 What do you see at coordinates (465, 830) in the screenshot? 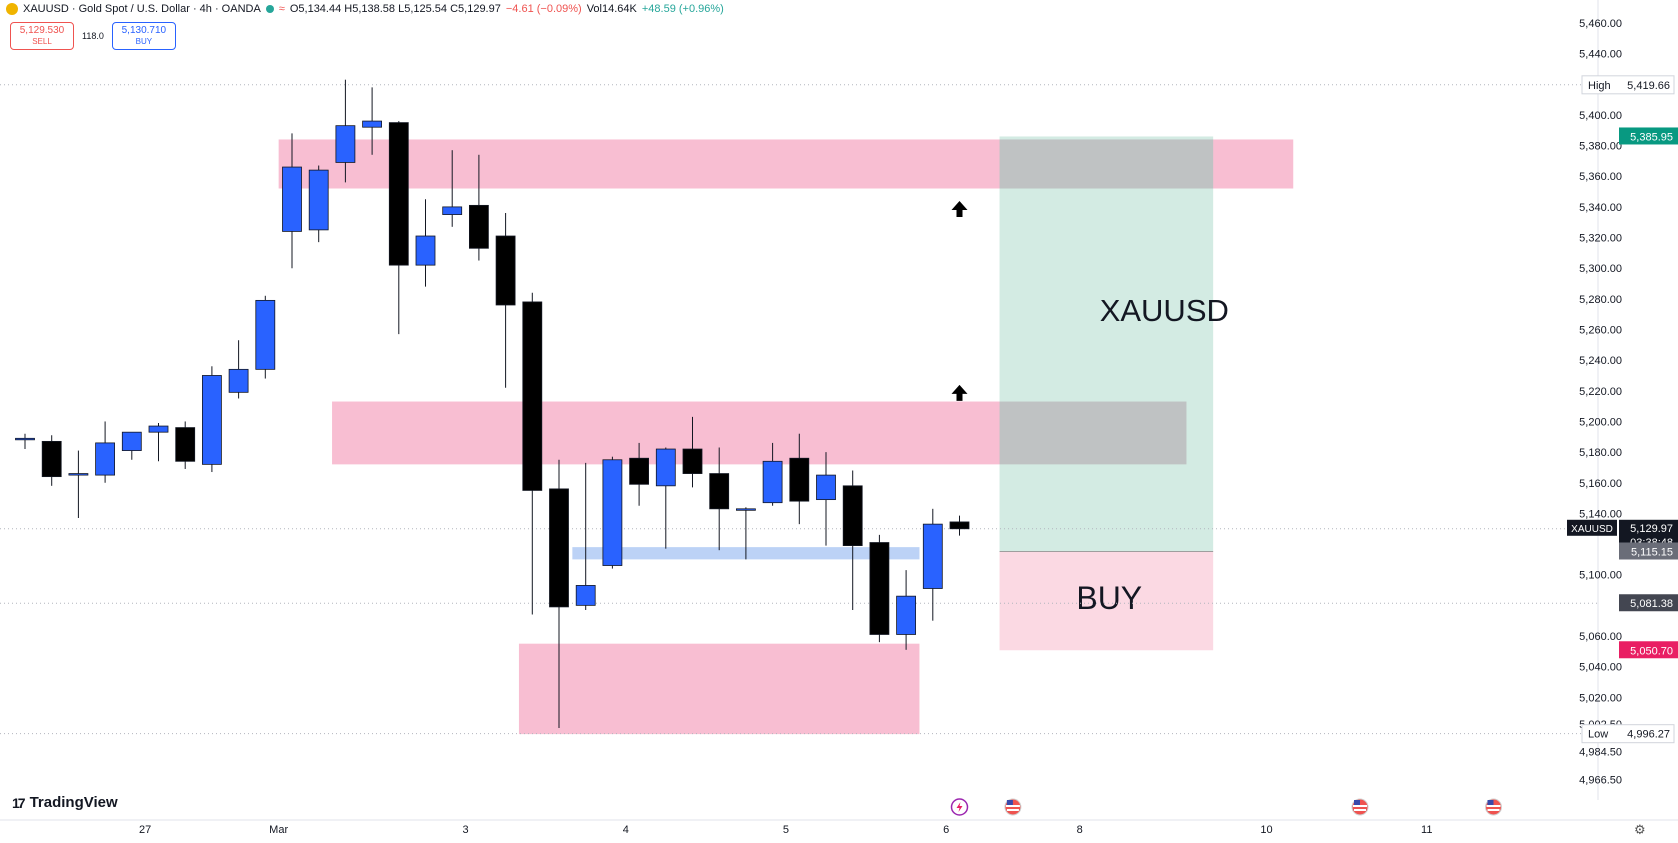
I see `x-tick-label: 3` at bounding box center [465, 830].